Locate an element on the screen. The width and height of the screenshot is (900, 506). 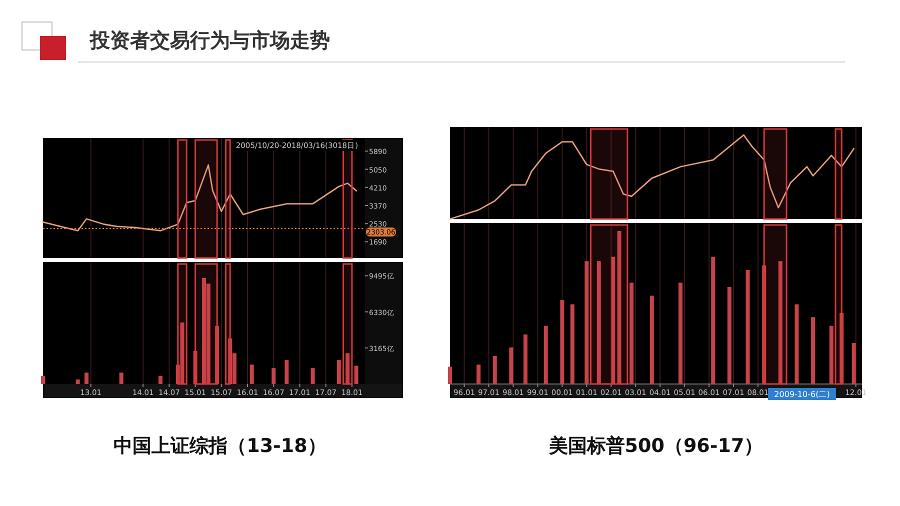
text: 投资者交易行为与市场走势 is located at coordinates (209, 40).